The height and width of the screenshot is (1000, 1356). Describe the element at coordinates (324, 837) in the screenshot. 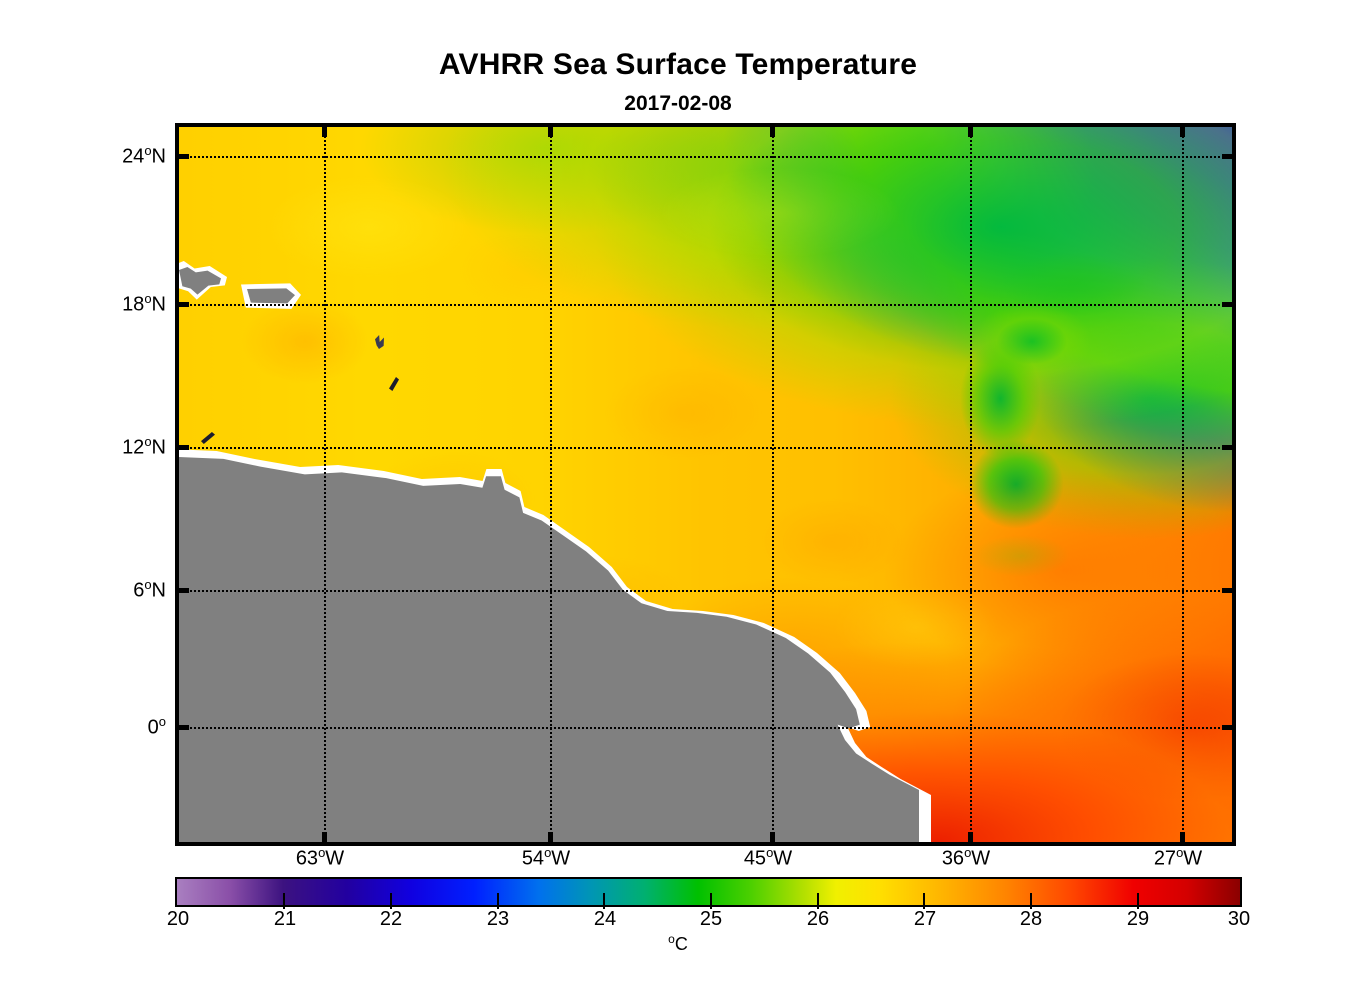

I see `xtick-63w-bottom` at that location.